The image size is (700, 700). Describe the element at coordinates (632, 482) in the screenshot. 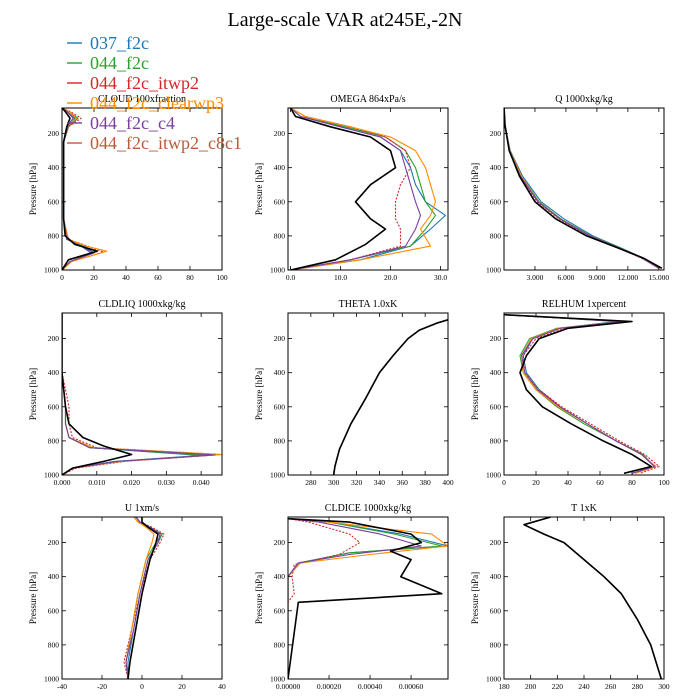

I see `x-tick-label: 80` at that location.